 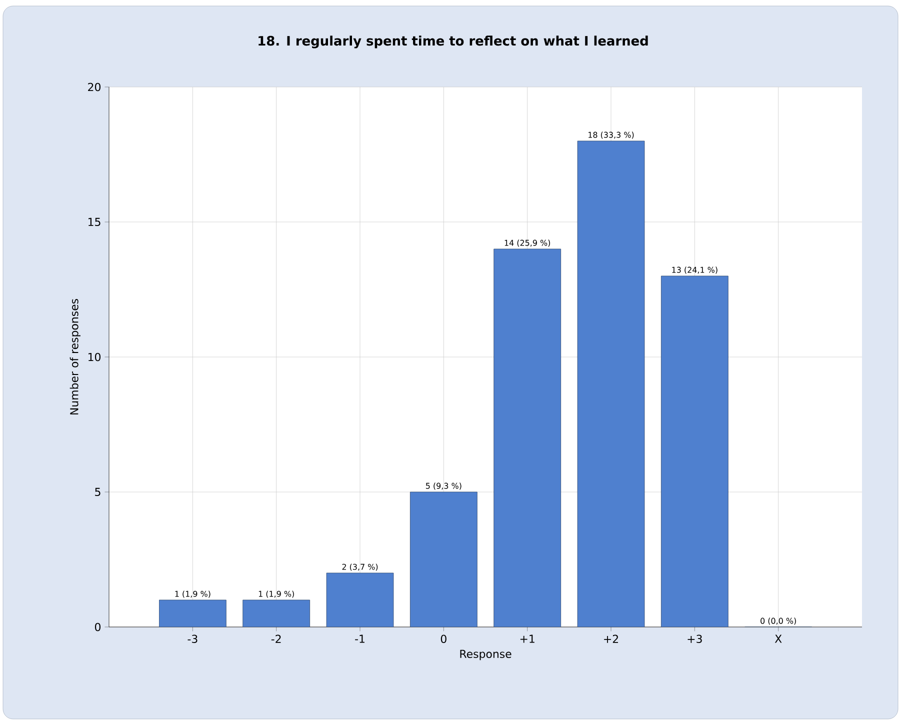 I want to click on x-axis-title: Response, so click(x=486, y=655).